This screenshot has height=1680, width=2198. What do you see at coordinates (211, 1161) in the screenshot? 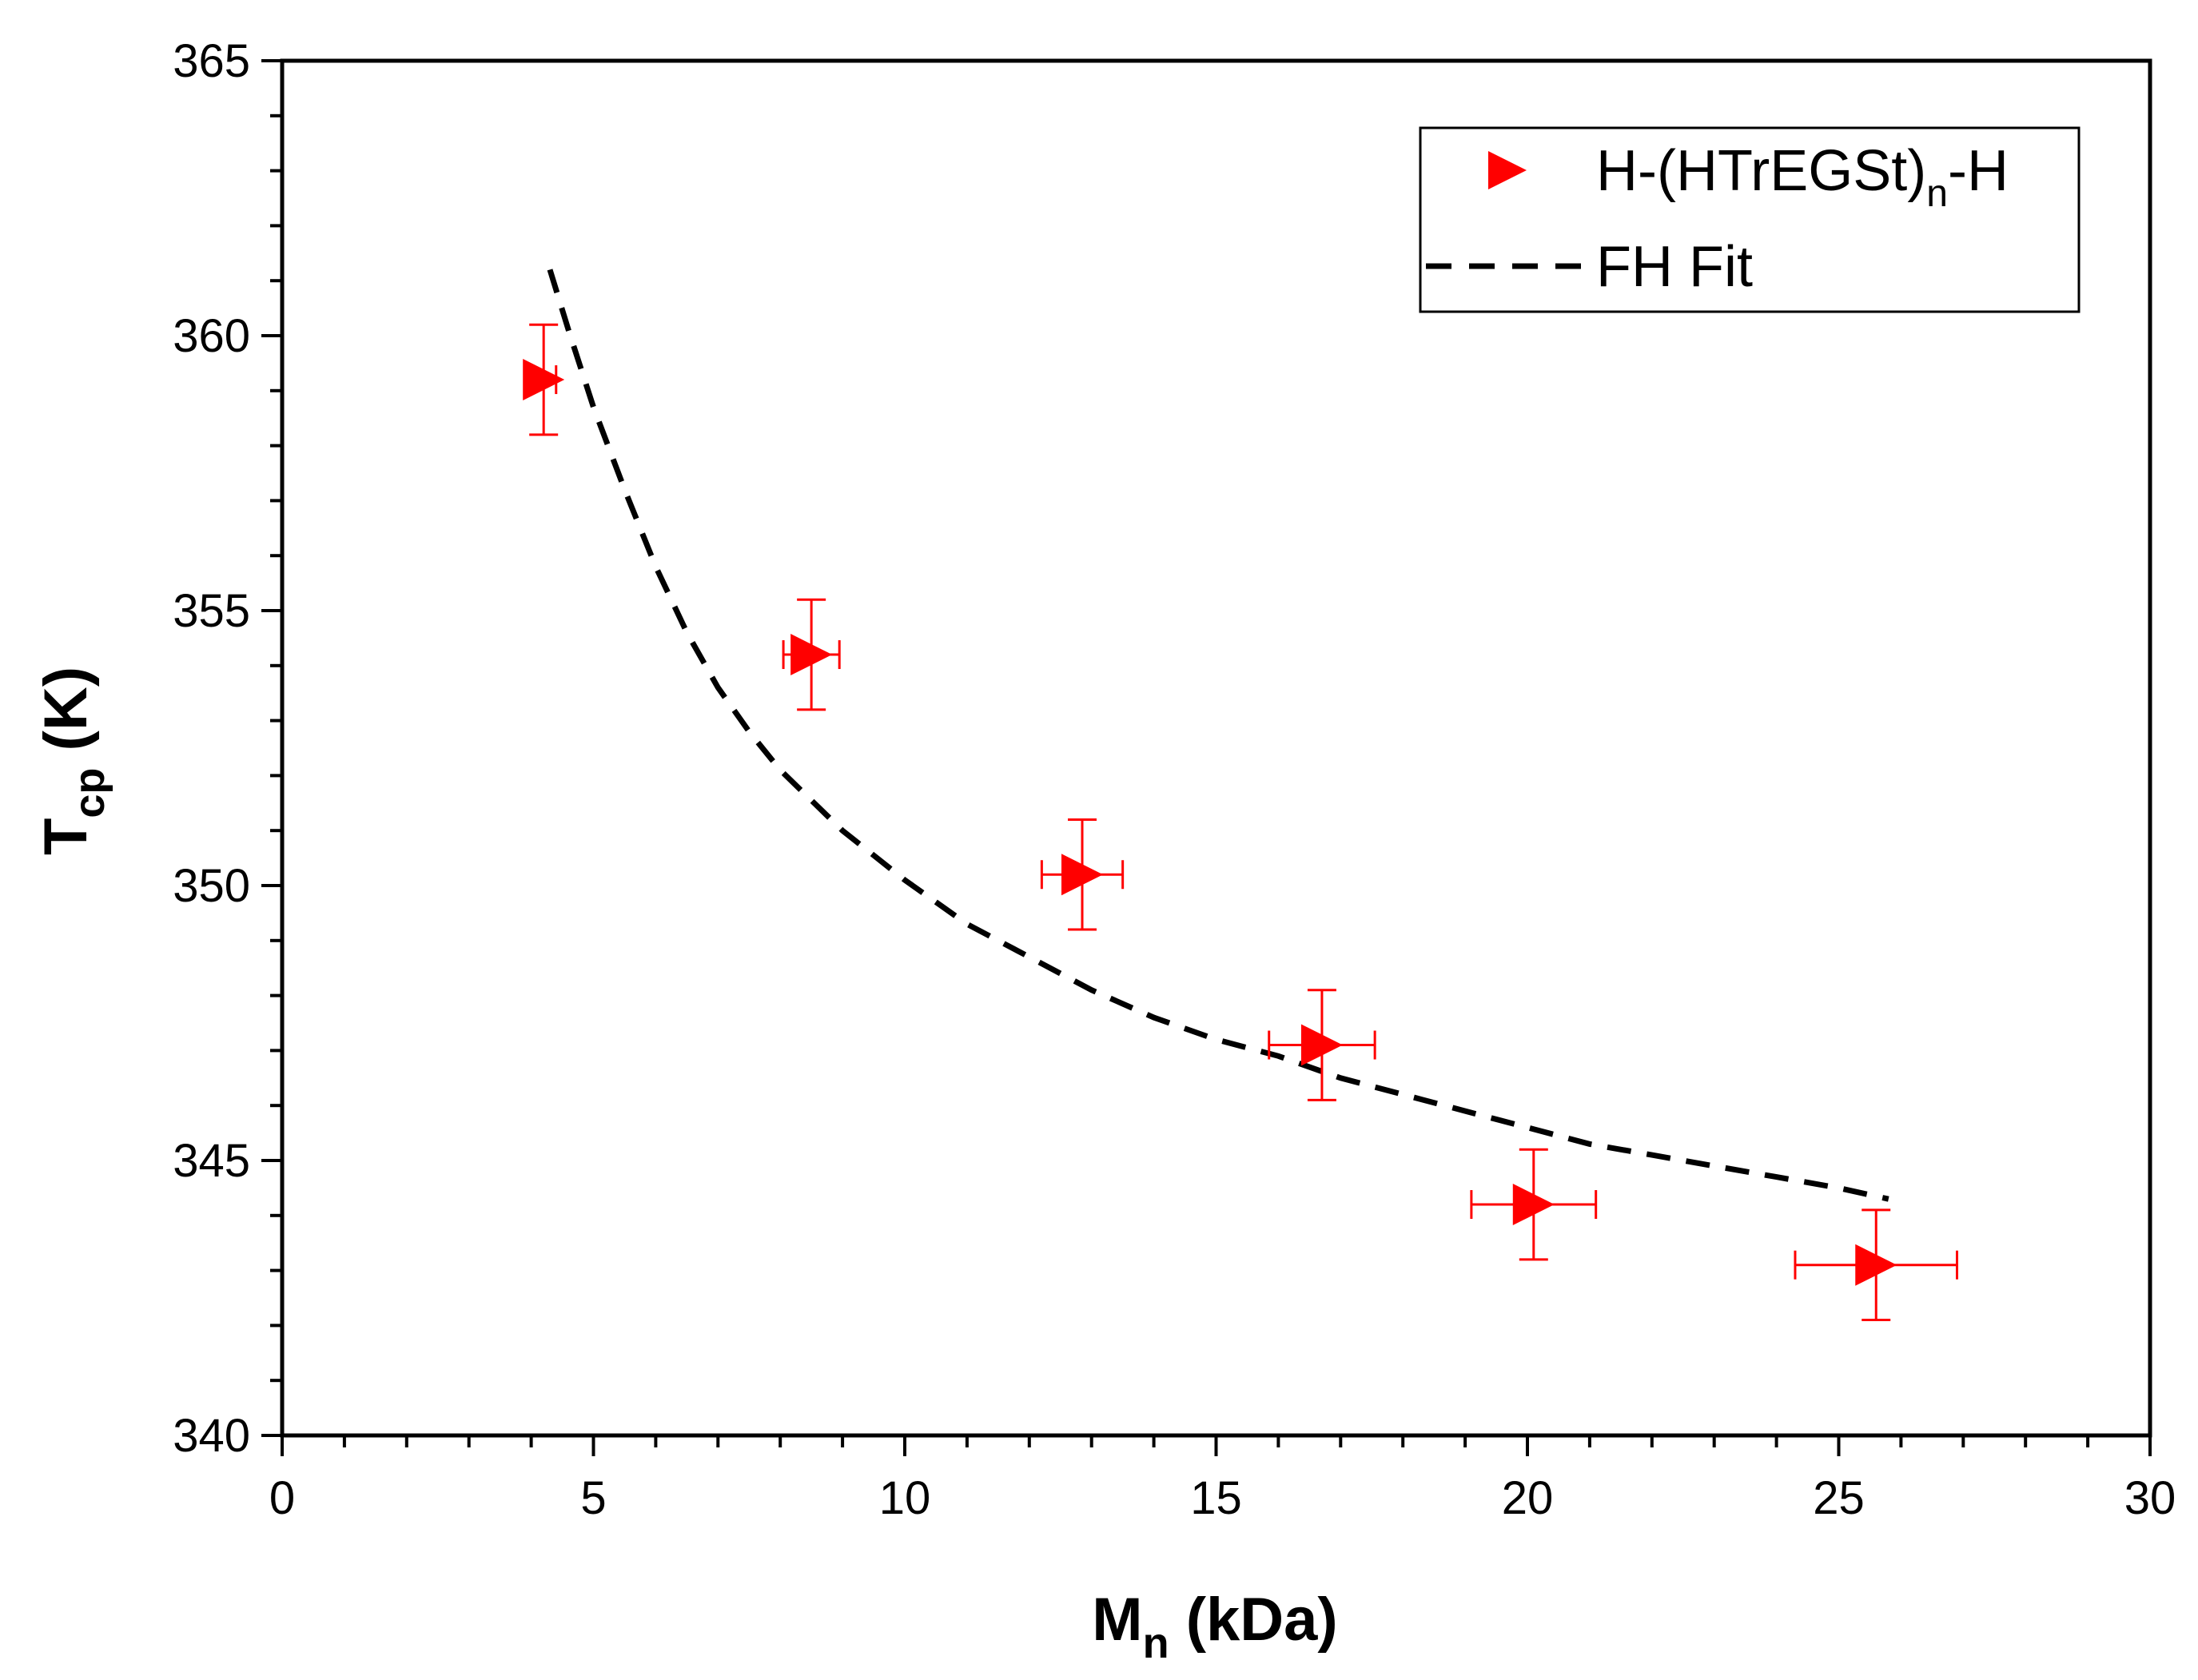
I see `y-tick-label: 345` at bounding box center [211, 1161].